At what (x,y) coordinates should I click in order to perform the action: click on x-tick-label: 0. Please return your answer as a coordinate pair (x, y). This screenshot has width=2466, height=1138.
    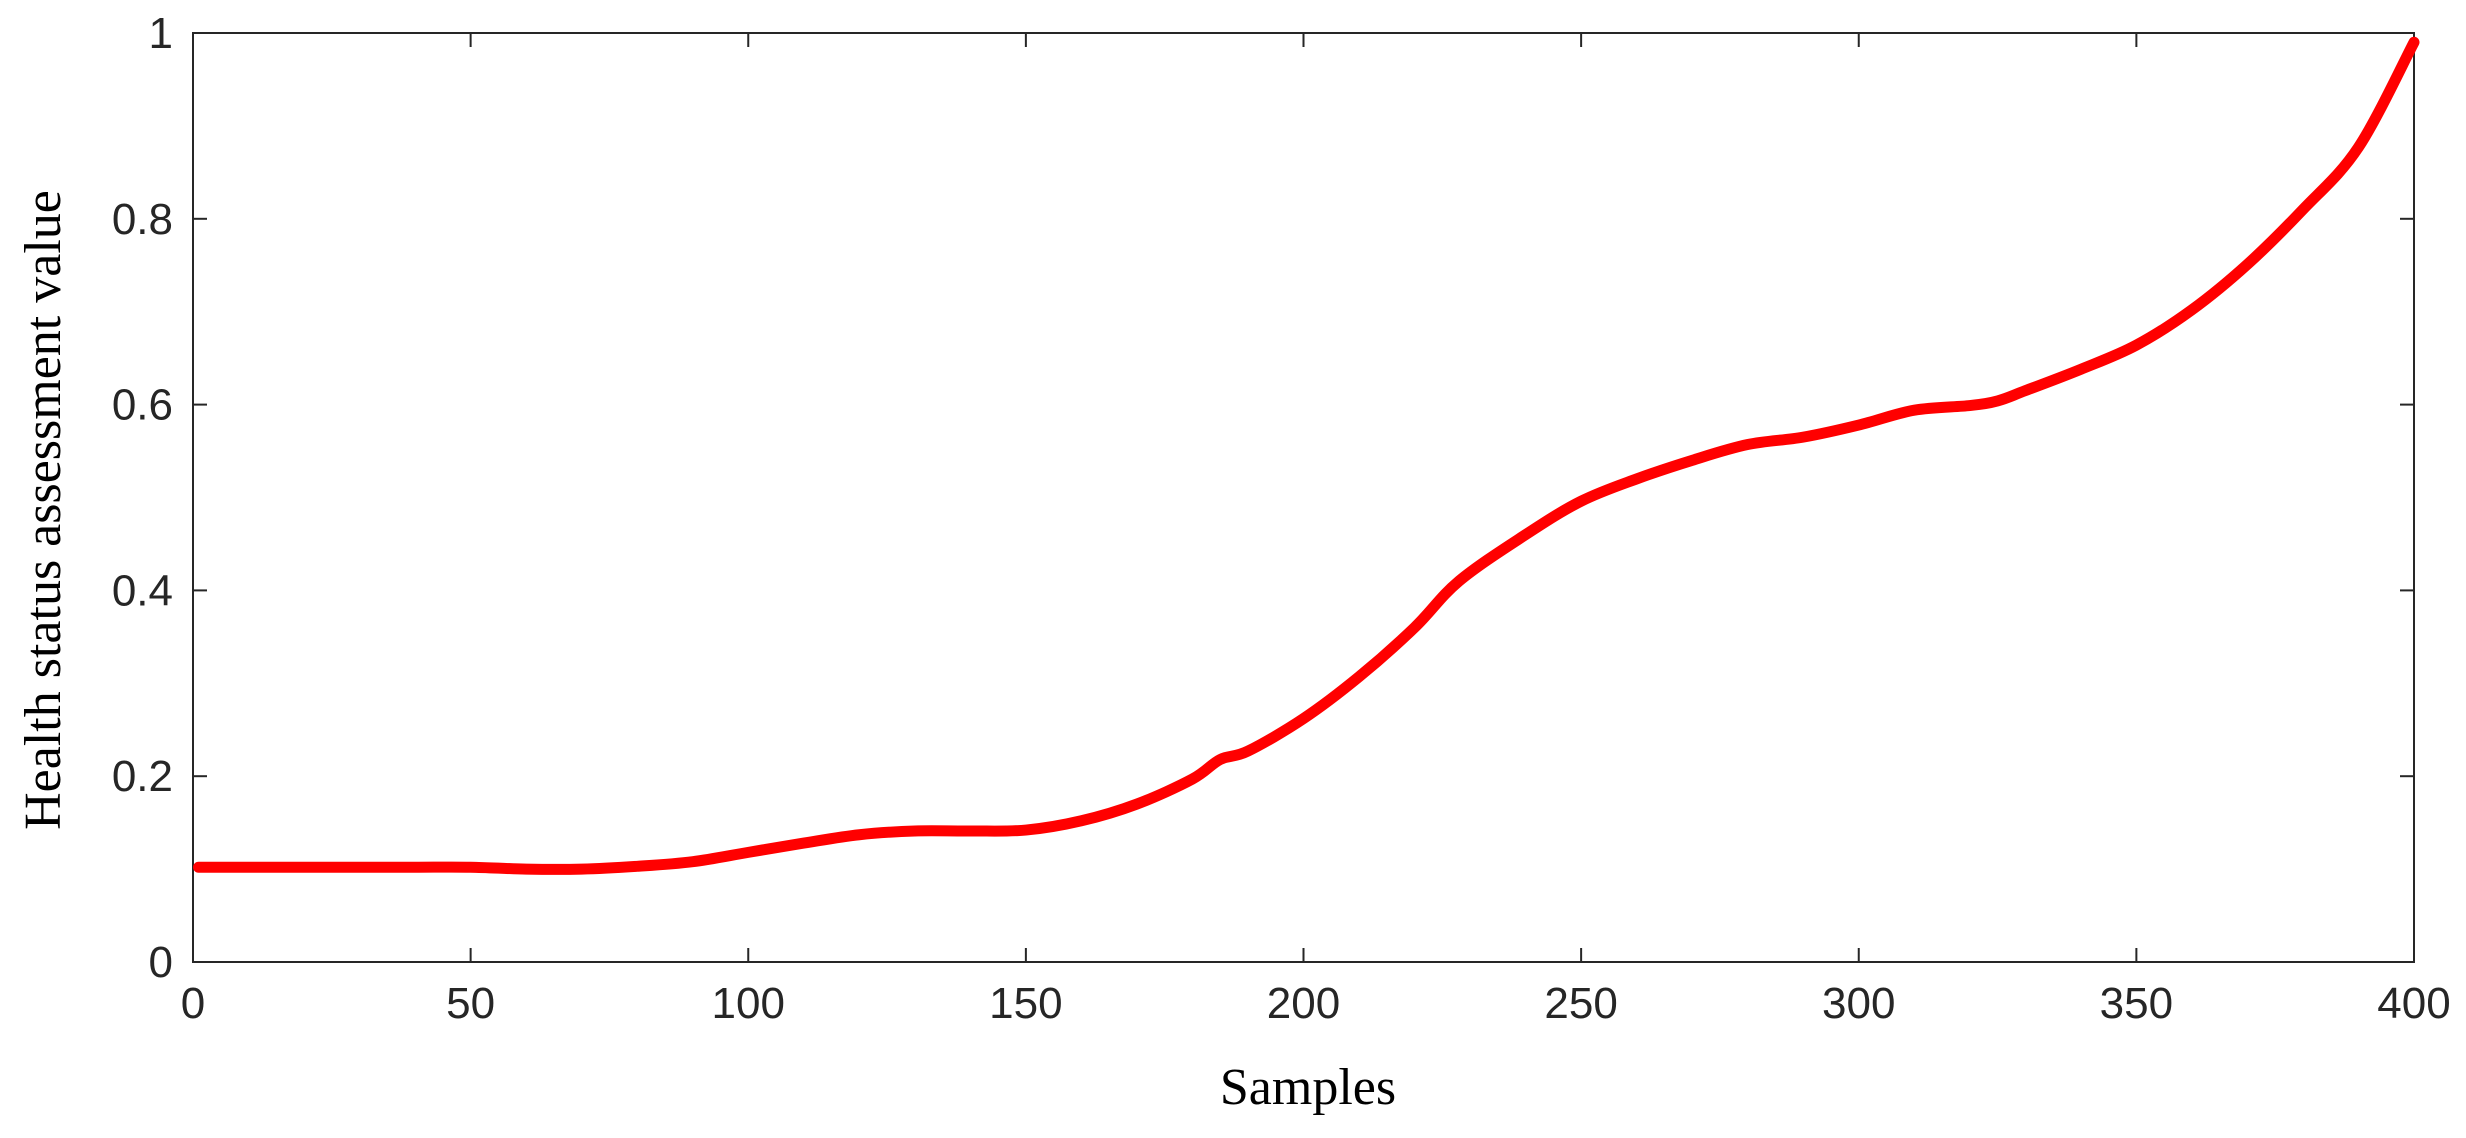
    Looking at the image, I should click on (193, 1003).